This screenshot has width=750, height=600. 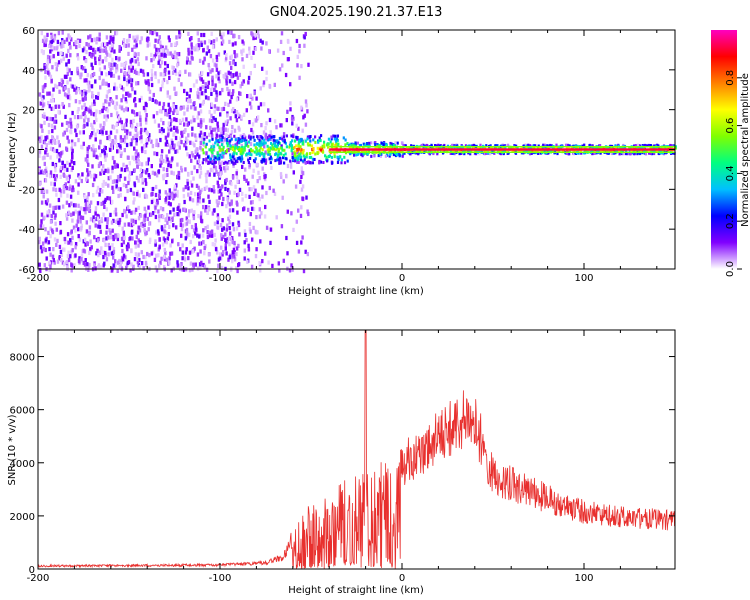 I want to click on y-tick-label: 60, so click(x=28, y=31).